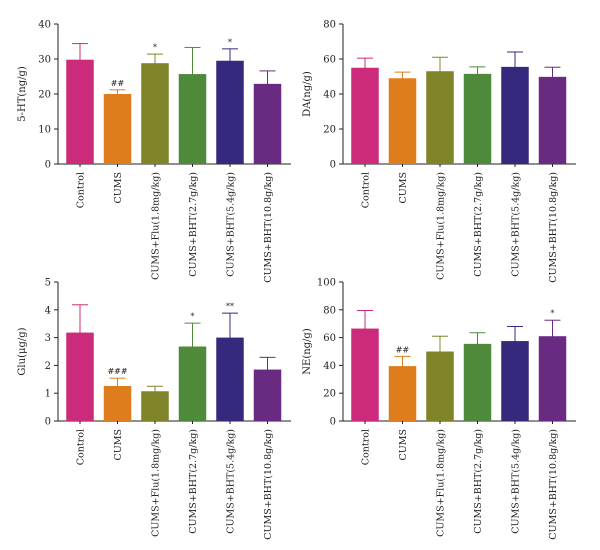  I want to click on y-axis-label: 5-HT(ng/g), so click(22, 94).